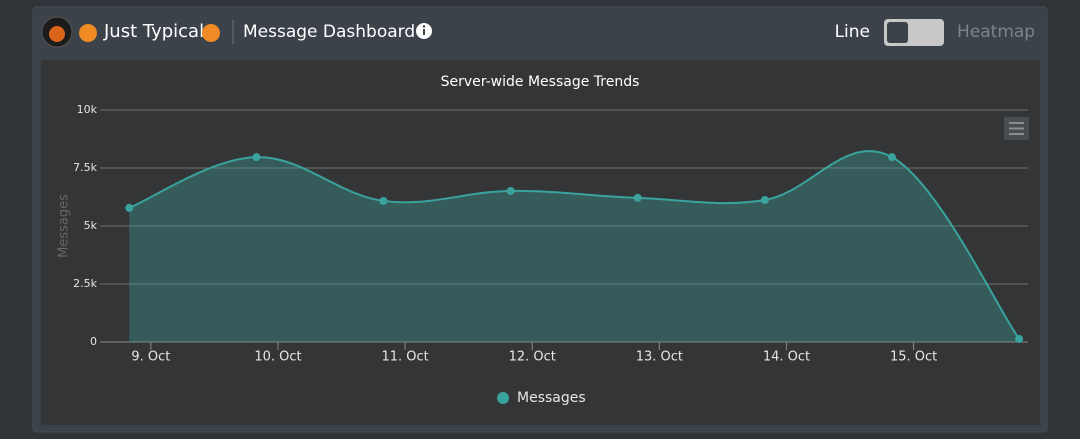 This screenshot has height=439, width=1080. What do you see at coordinates (852, 32) in the screenshot?
I see `toggle-label-line: Line` at bounding box center [852, 32].